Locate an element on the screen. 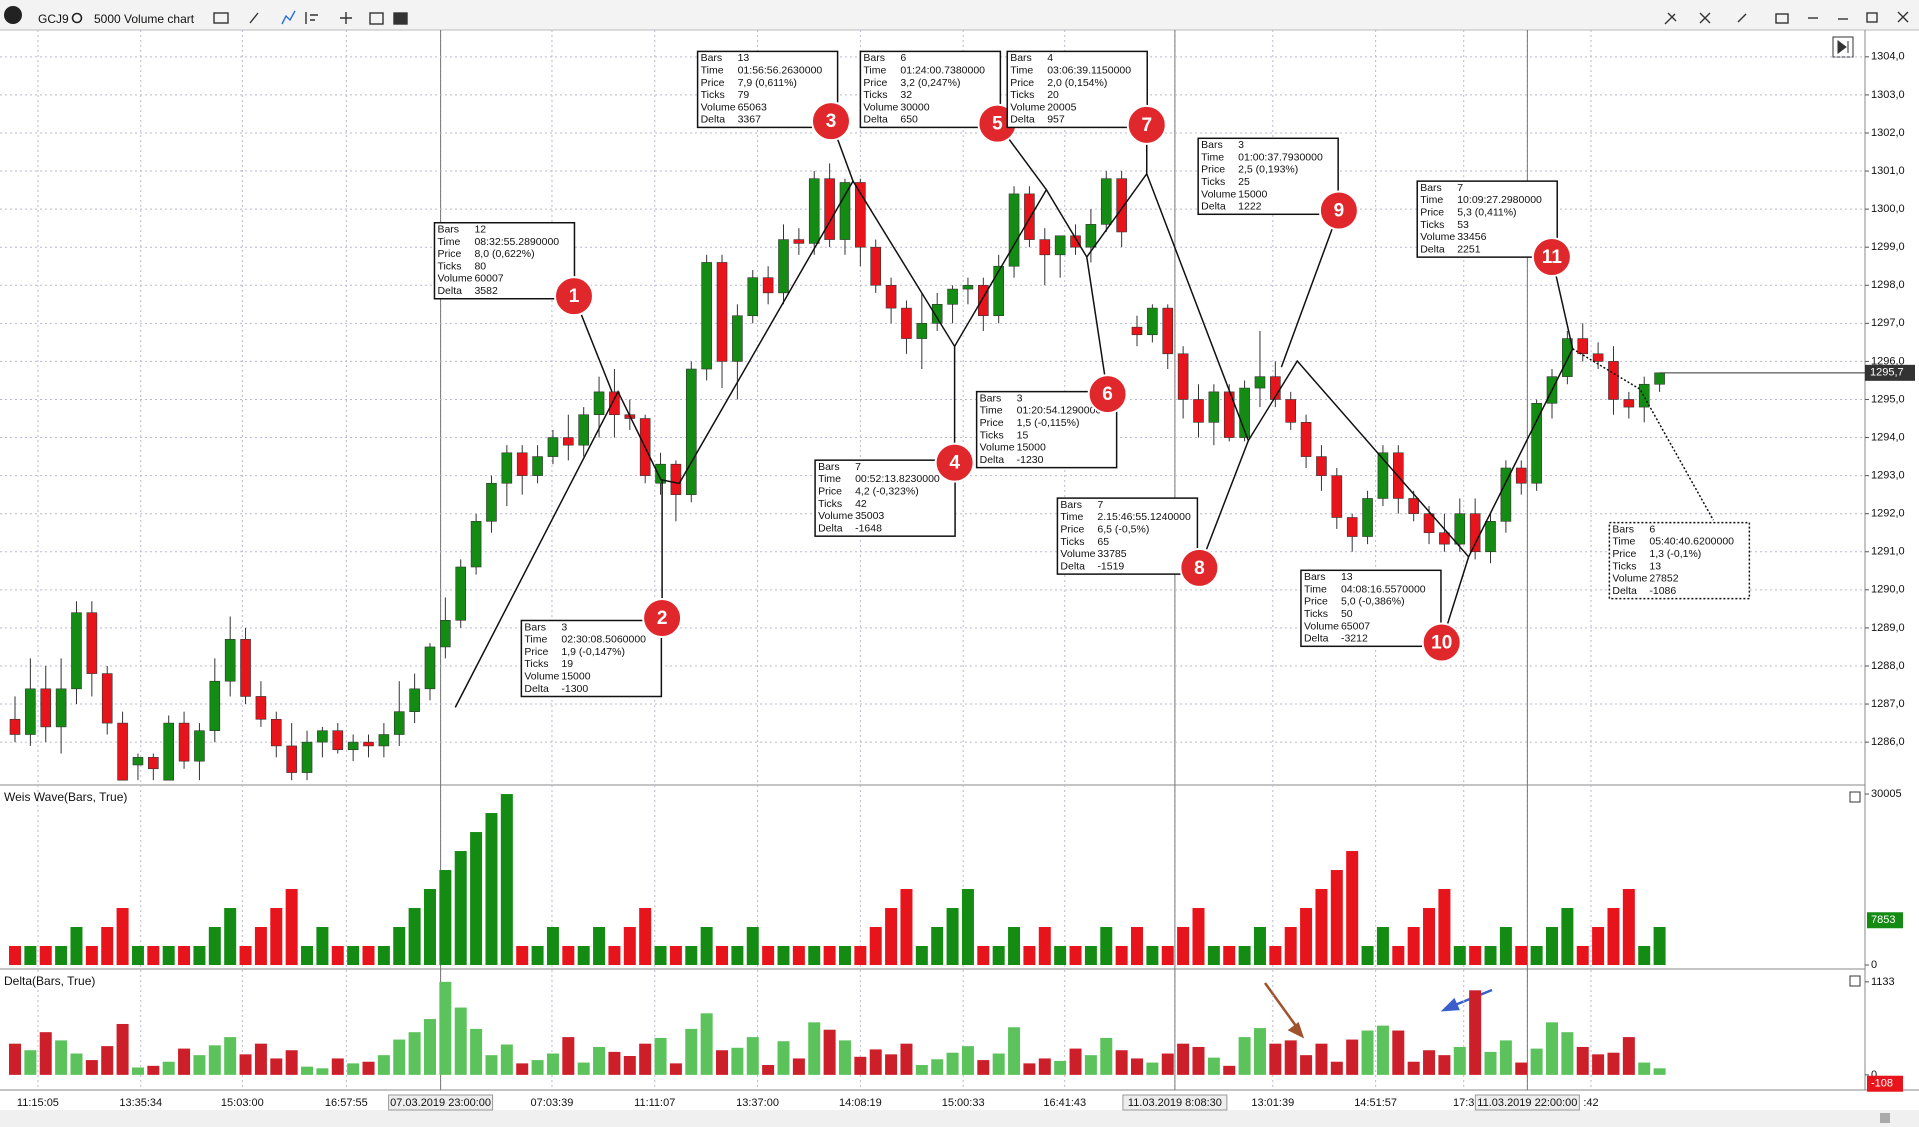 This screenshot has width=1919, height=1127. annotation-value: 2,5 (0,193%) is located at coordinates (1268, 170).